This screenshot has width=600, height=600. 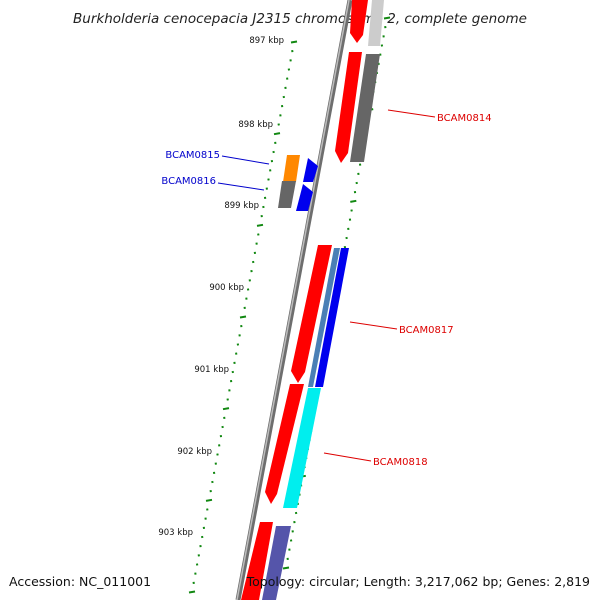 What do you see at coordinates (192, 155) in the screenshot?
I see `gene-label-bcam0815: BCAM0815` at bounding box center [192, 155].